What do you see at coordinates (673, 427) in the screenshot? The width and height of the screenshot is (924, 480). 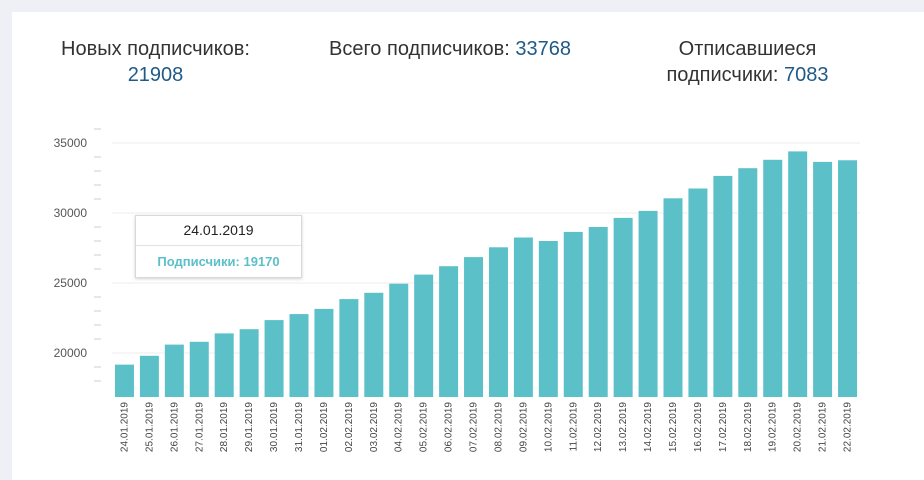 I see `x-tick-label: 15.02.2019` at bounding box center [673, 427].